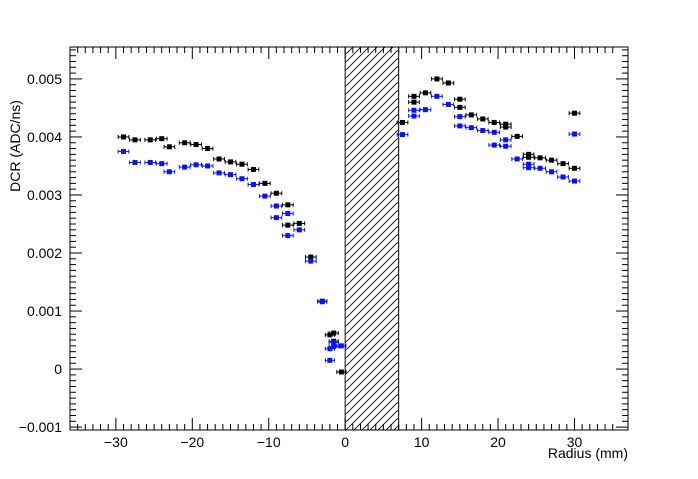 Image resolution: width=698 pixels, height=479 pixels. What do you see at coordinates (588, 453) in the screenshot?
I see `x-axis-label: Radius (mm)` at bounding box center [588, 453].